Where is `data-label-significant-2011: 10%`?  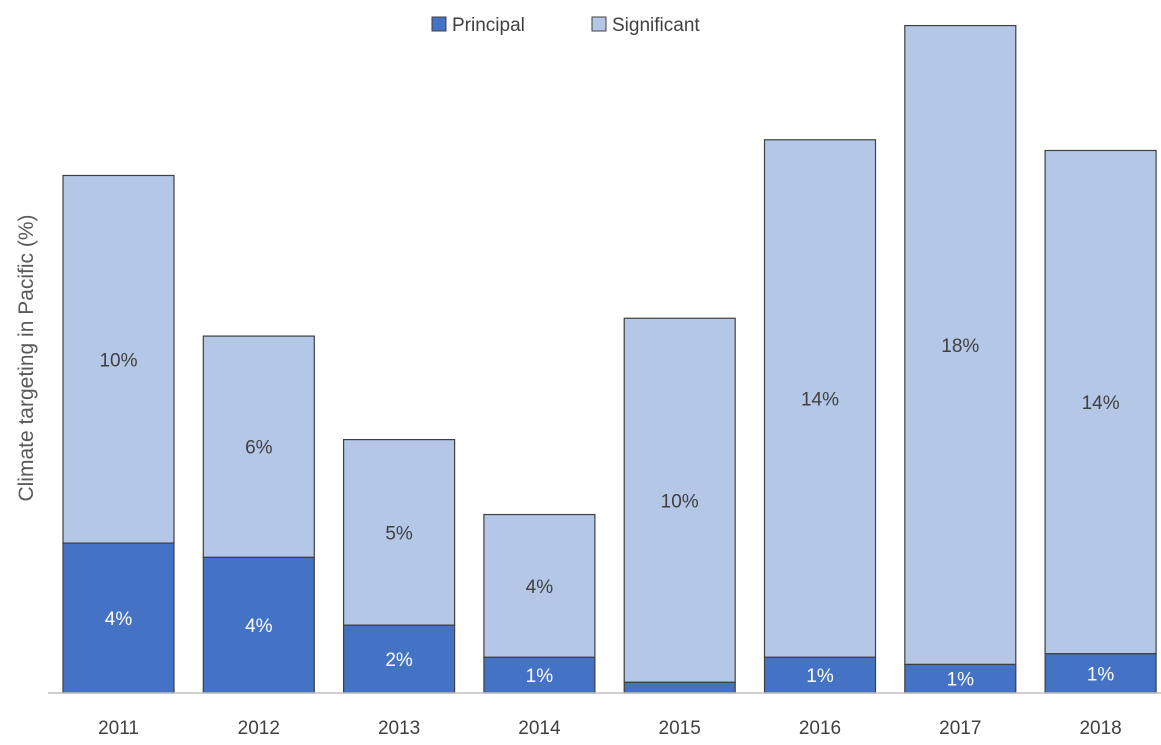 data-label-significant-2011: 10% is located at coordinates (118, 360).